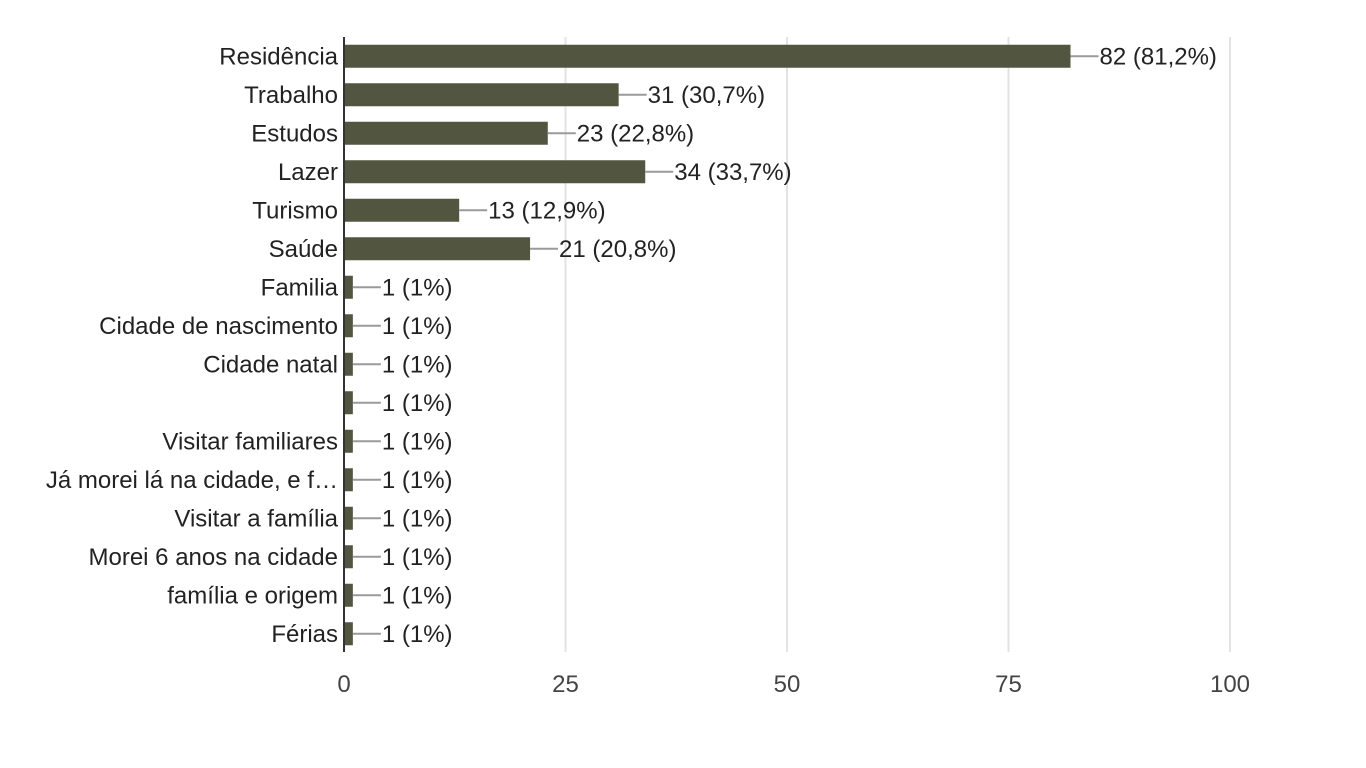  Describe the element at coordinates (256, 518) in the screenshot. I see `category-label: Visitar a família` at that location.